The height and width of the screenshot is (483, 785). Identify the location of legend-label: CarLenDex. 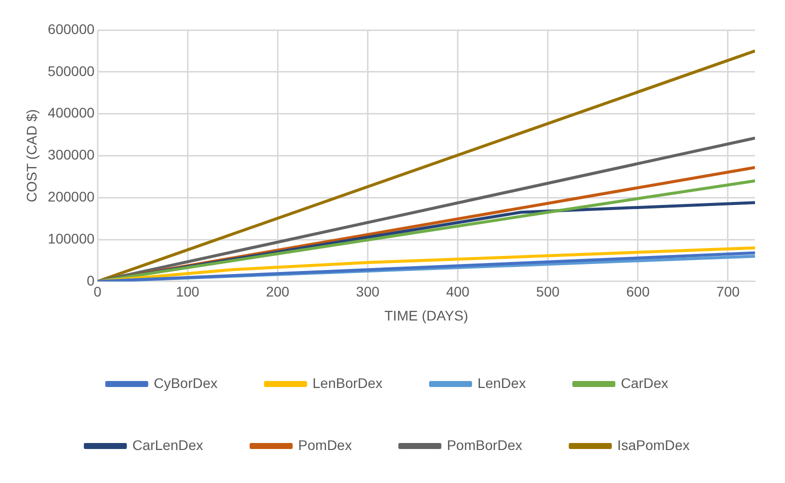
(168, 444).